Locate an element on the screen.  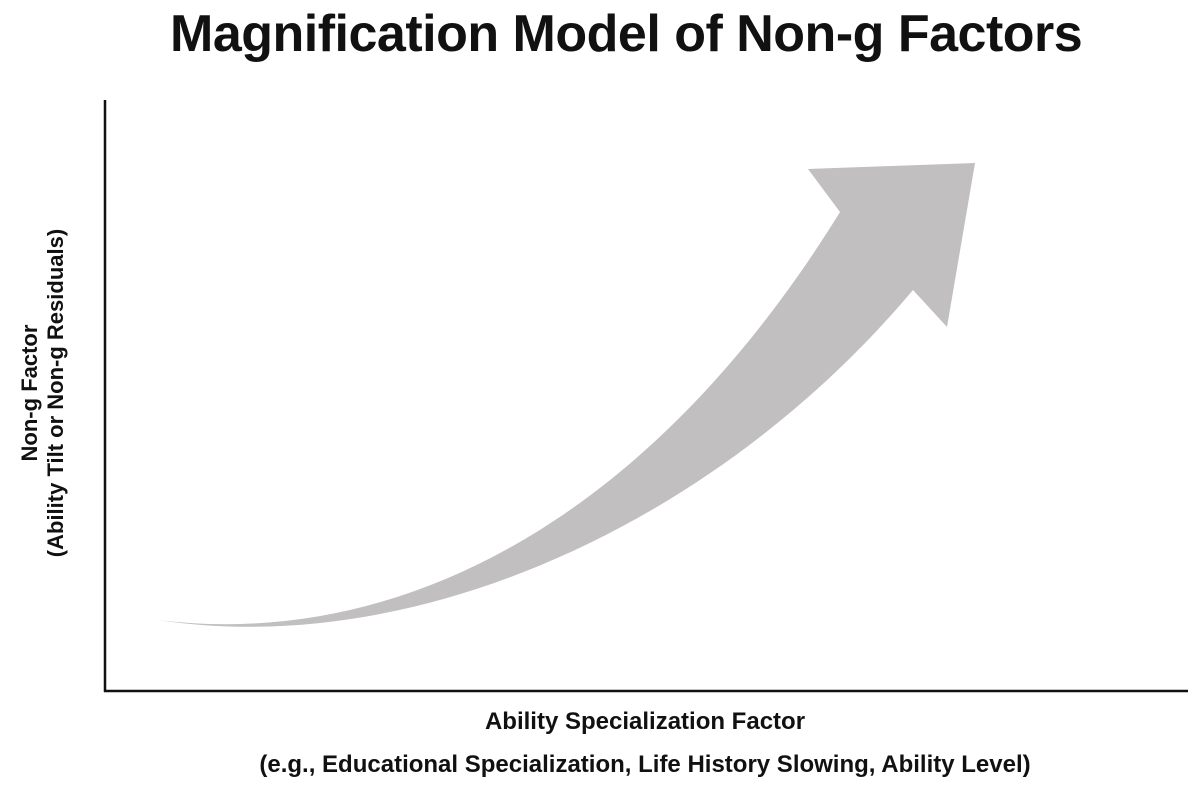
x-axis-label: Ability Specialization Factor is located at coordinates (645, 721).